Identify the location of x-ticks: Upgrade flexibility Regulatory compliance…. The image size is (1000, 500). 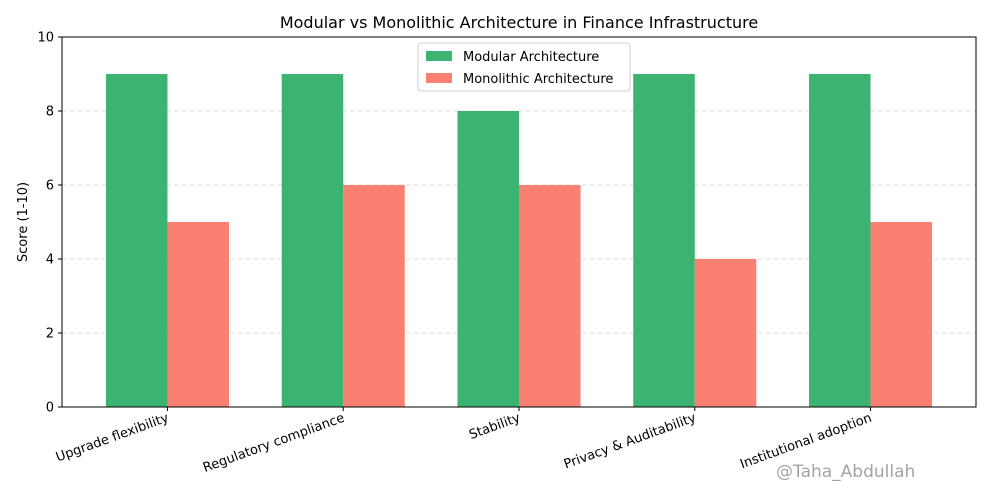
(464, 441).